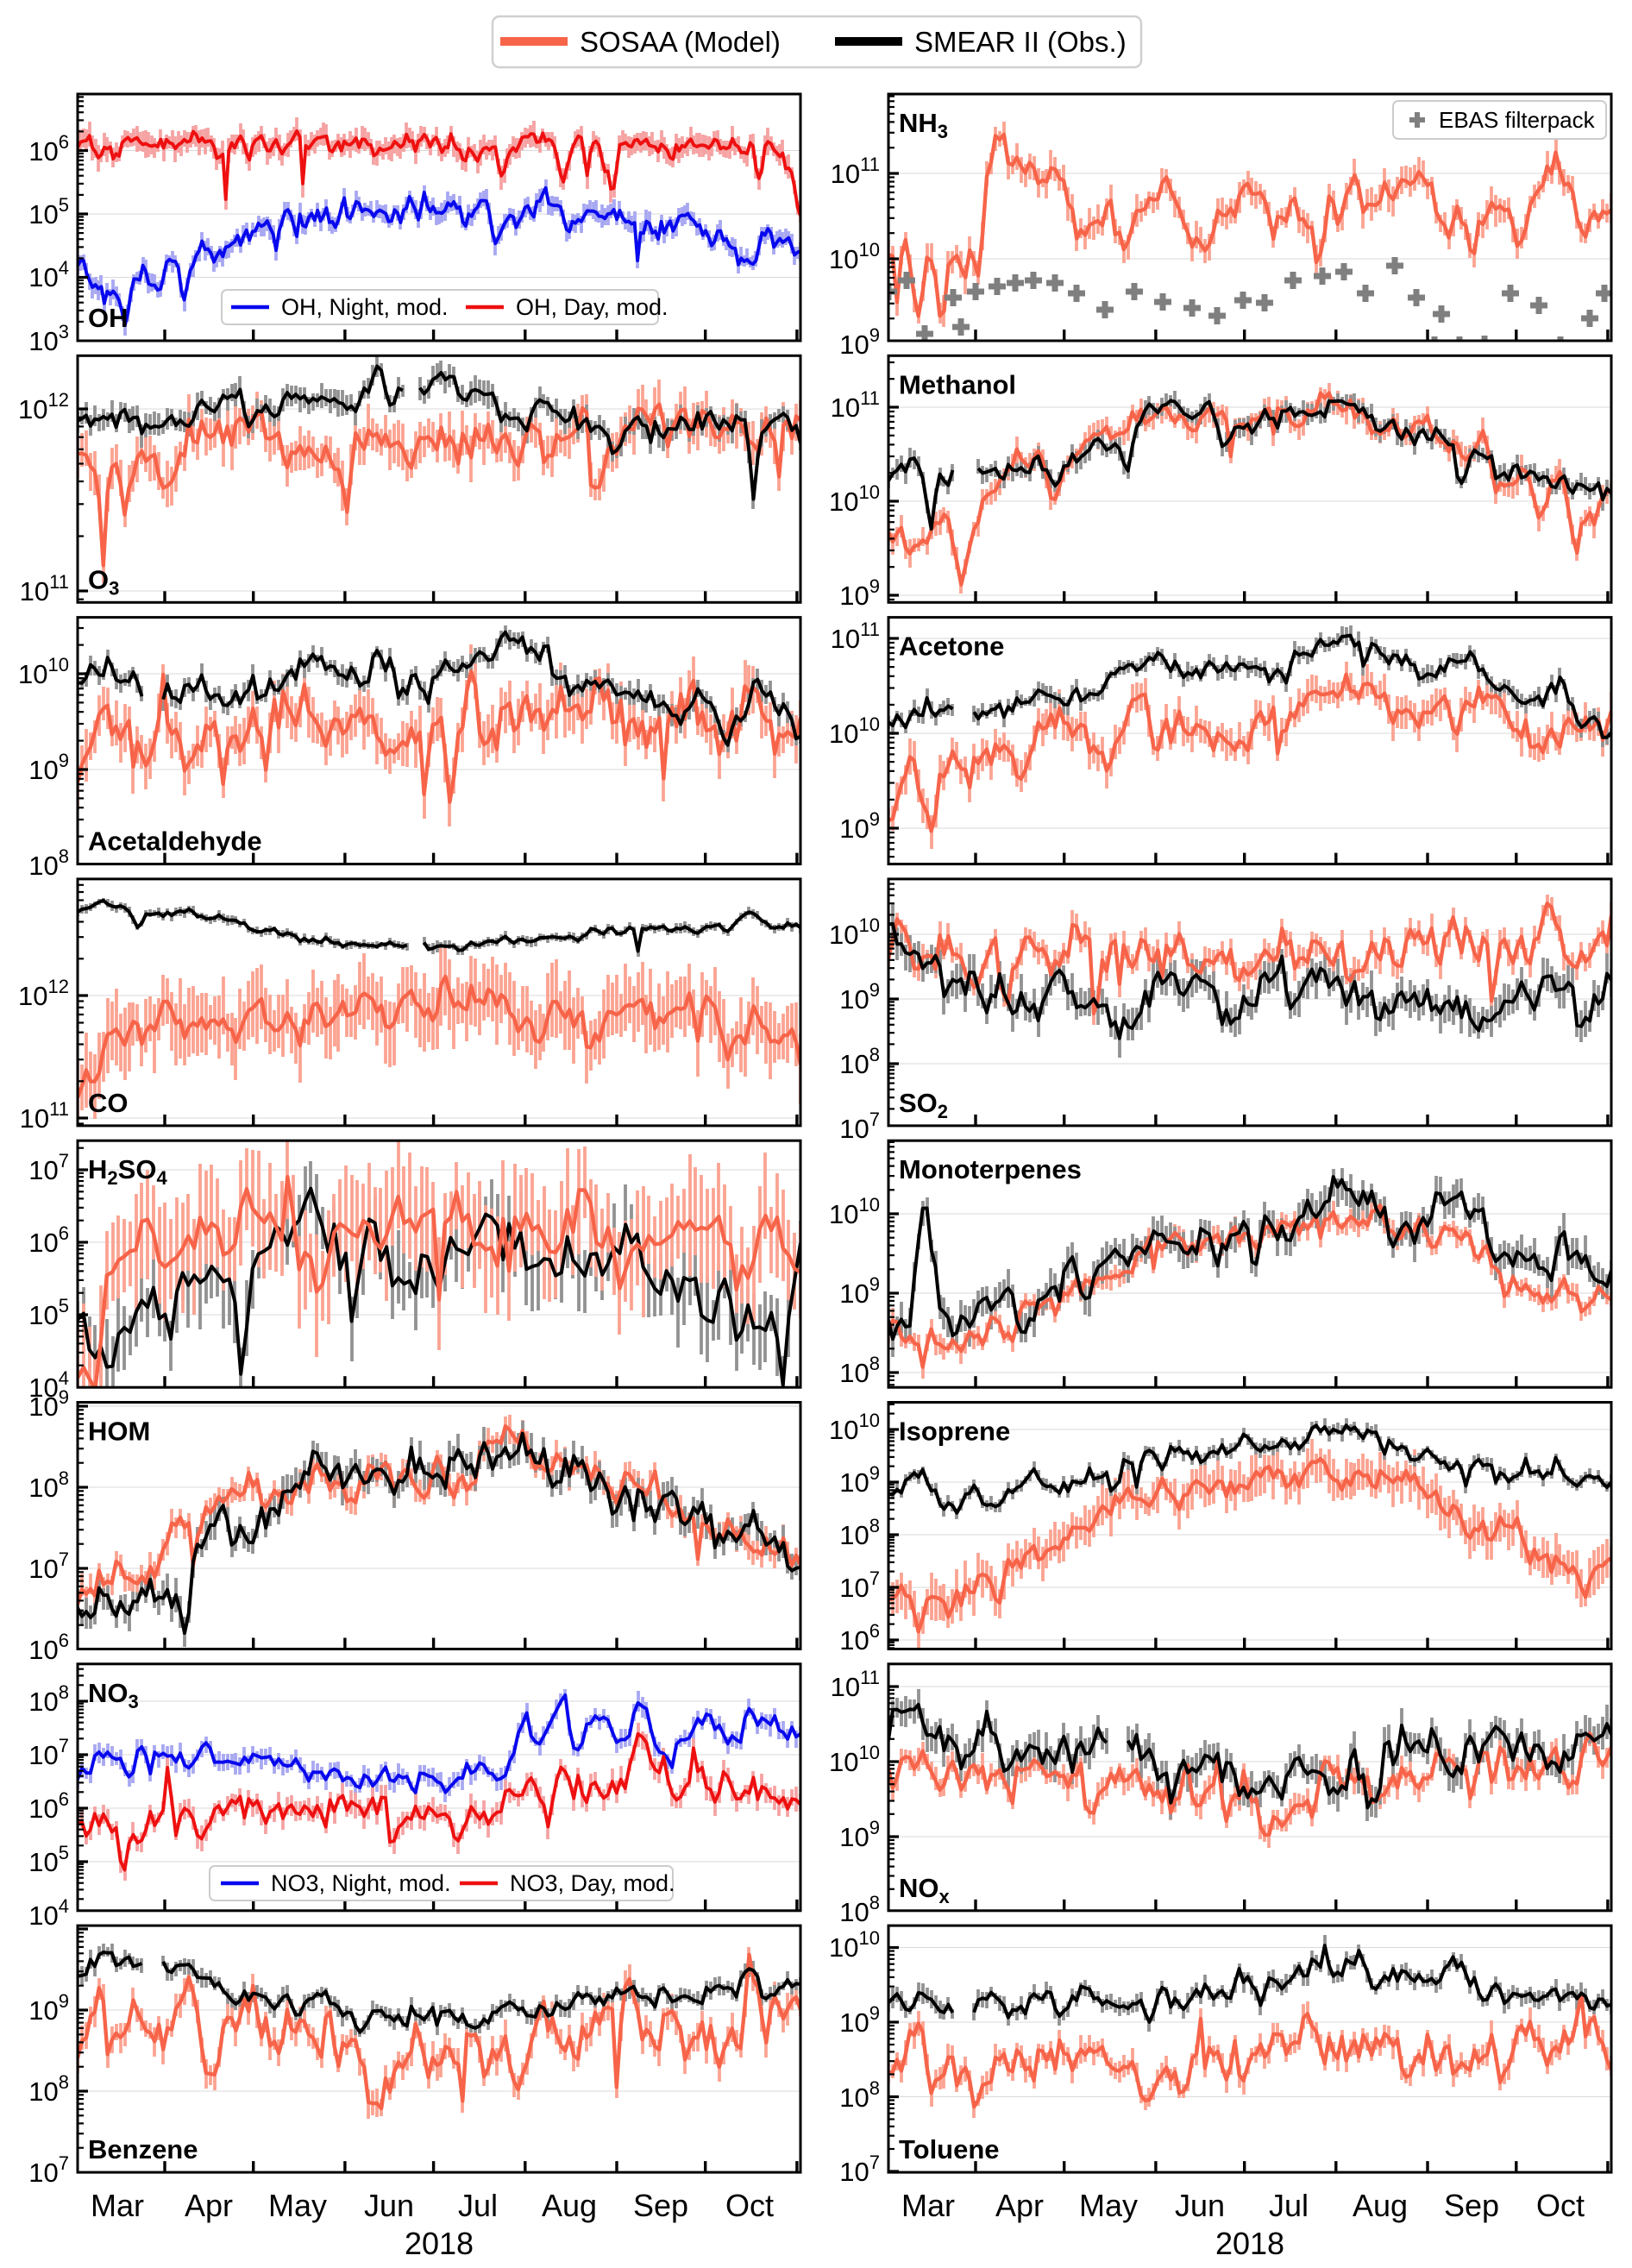 The height and width of the screenshot is (2268, 1632). Describe the element at coordinates (592, 1883) in the screenshot. I see `svg-text: NO3, Day, mod.` at that location.